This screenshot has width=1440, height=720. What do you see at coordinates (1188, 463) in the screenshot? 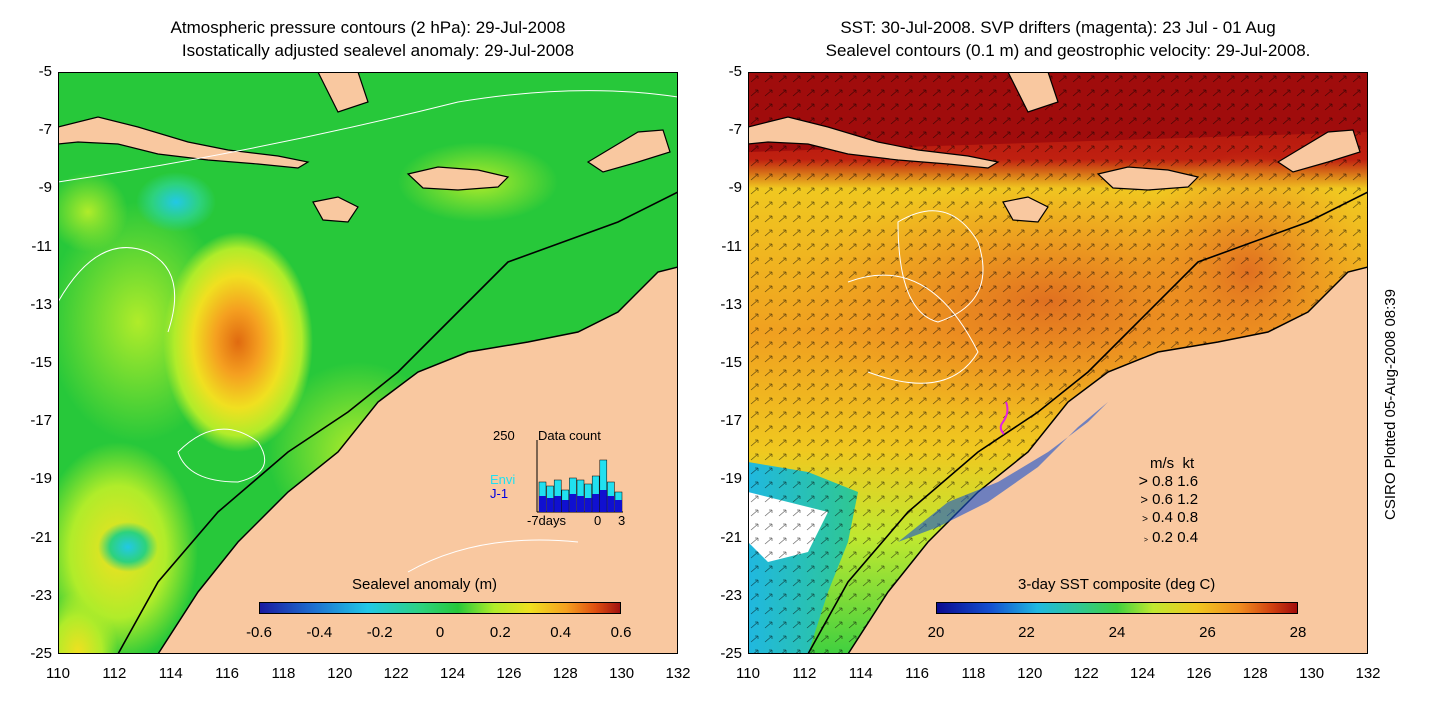
I see `velocity-key-header-kt: kt` at bounding box center [1188, 463].